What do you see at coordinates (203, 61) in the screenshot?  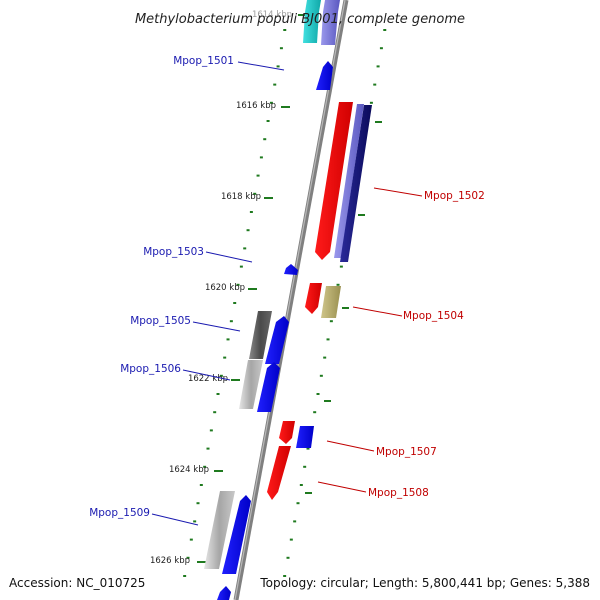 I see `gene-label-mpop-1501: Mpop_1501` at bounding box center [203, 61].